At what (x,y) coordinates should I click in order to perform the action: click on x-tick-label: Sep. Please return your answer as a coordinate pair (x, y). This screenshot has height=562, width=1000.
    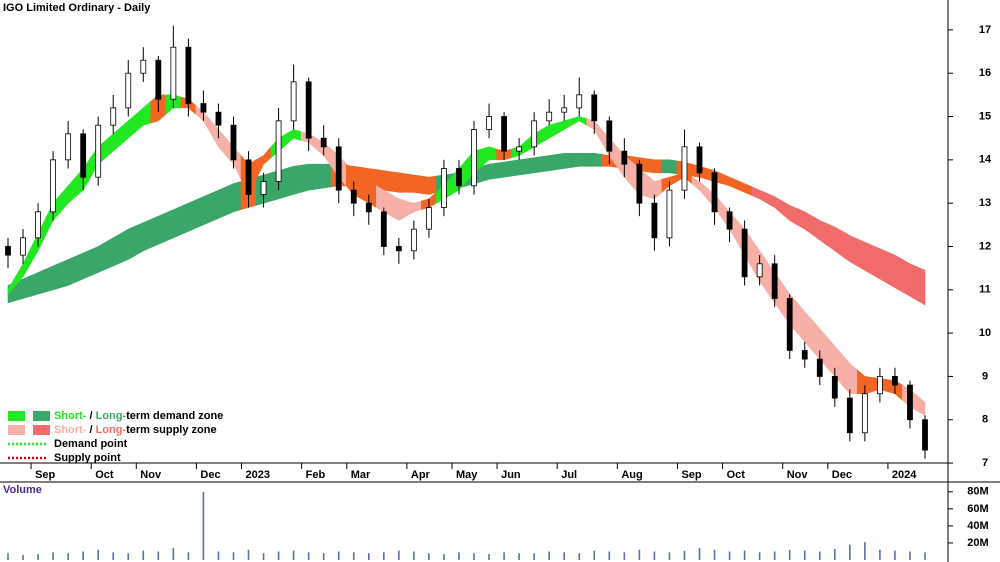
    Looking at the image, I should click on (691, 475).